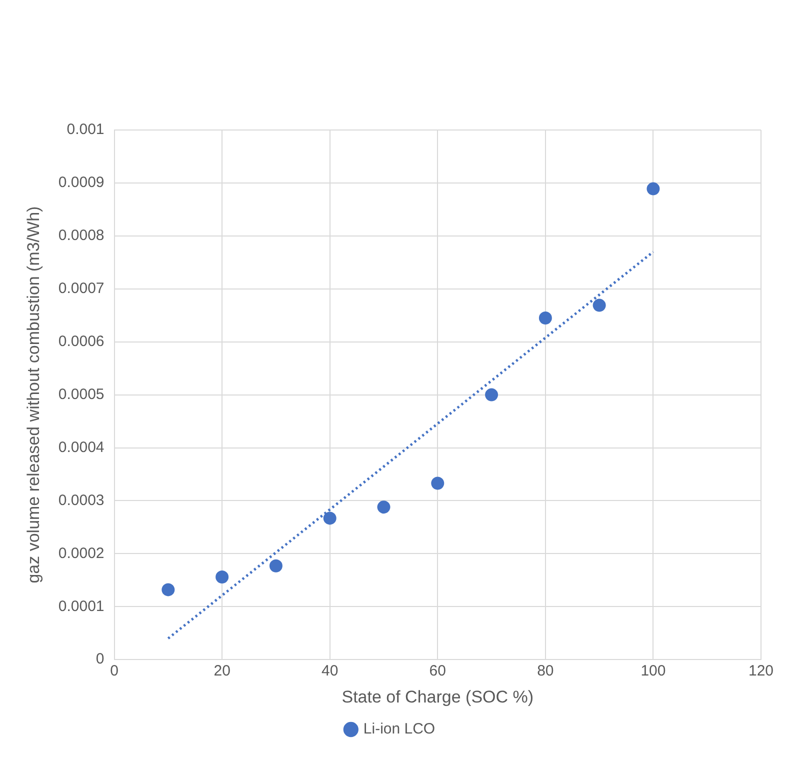  Describe the element at coordinates (81, 606) in the screenshot. I see `y-tick-label: 0.0001` at that location.